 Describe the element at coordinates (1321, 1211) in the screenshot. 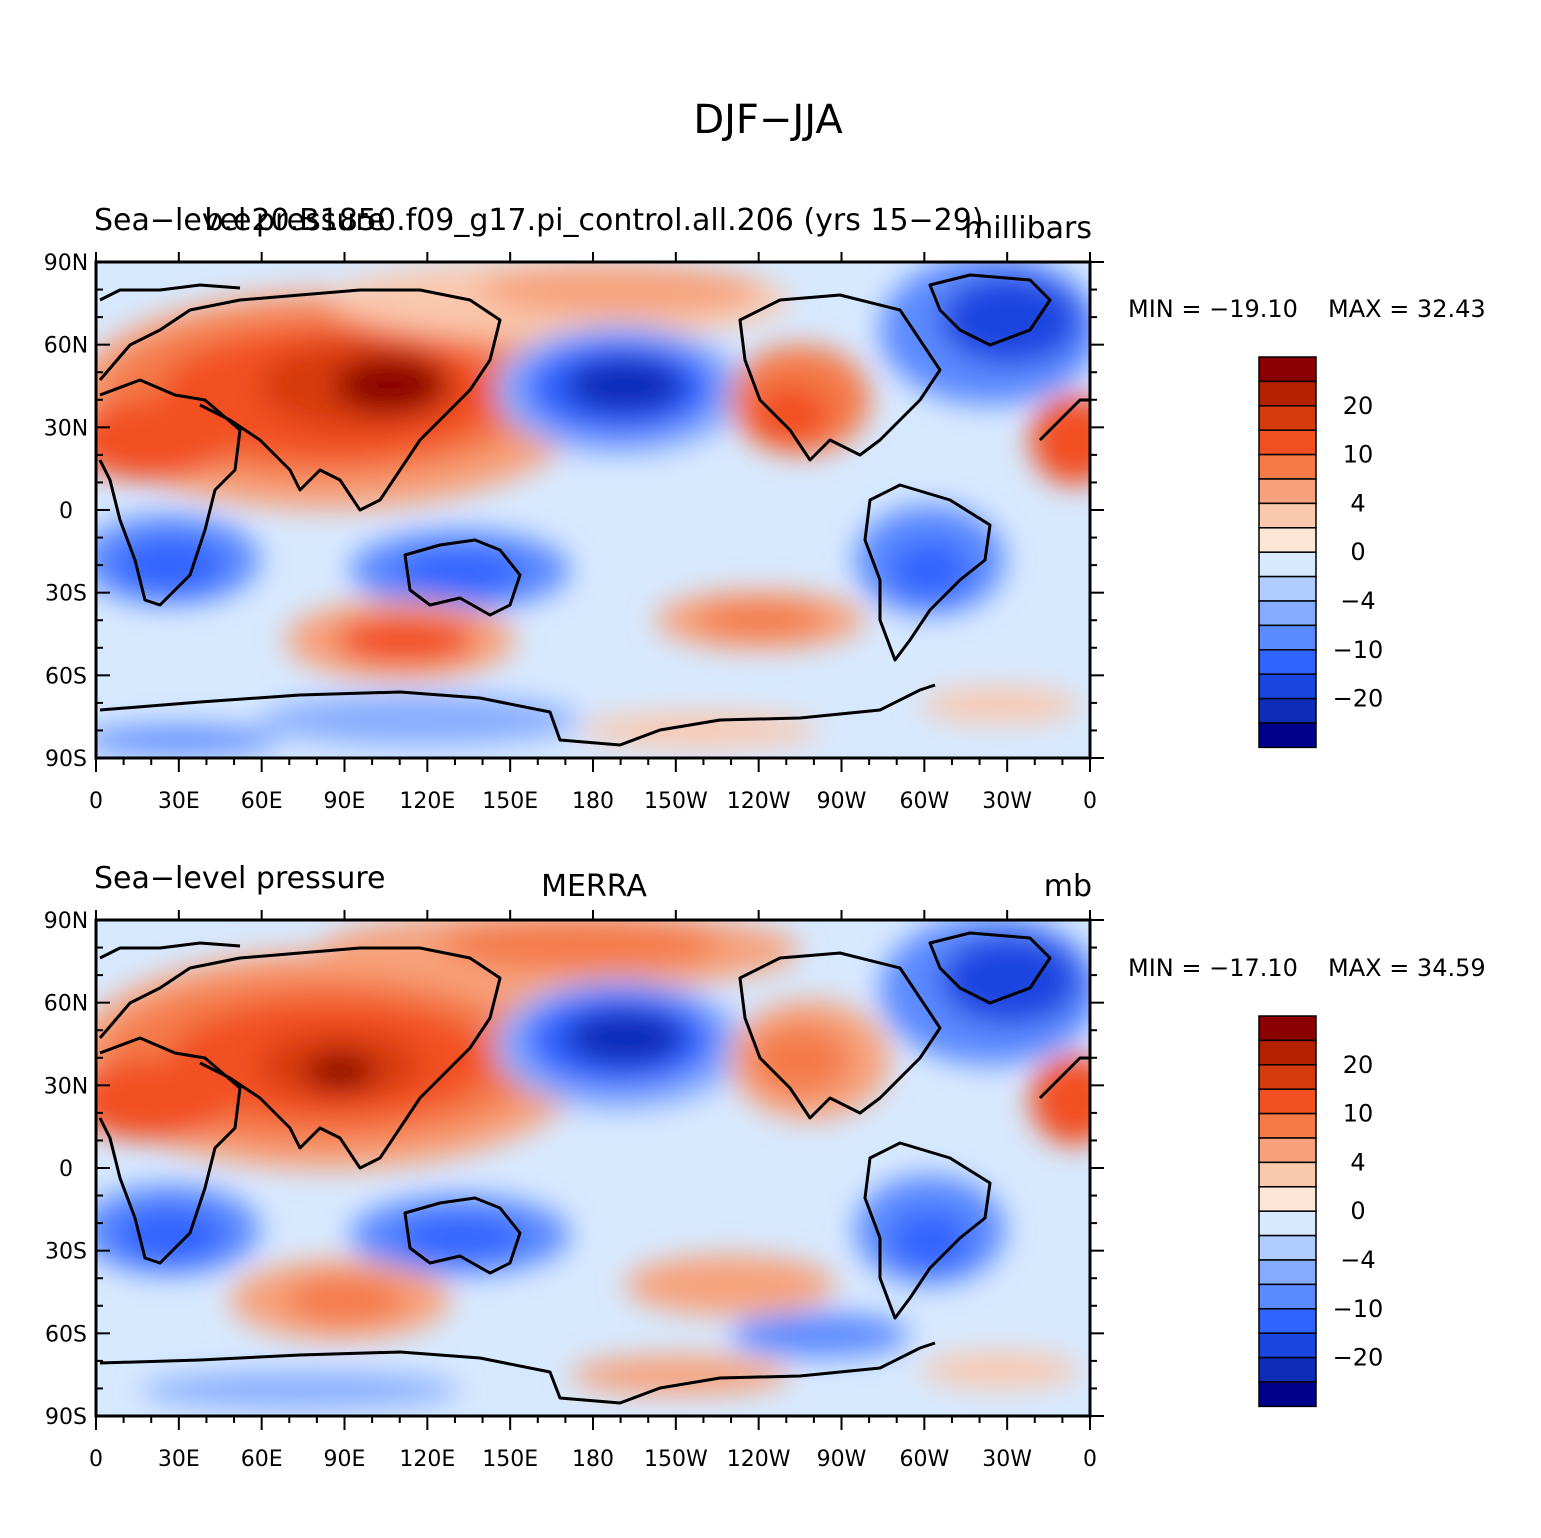

I see `colorbar-2: 20 10 4 0 −4 −10 −20` at that location.